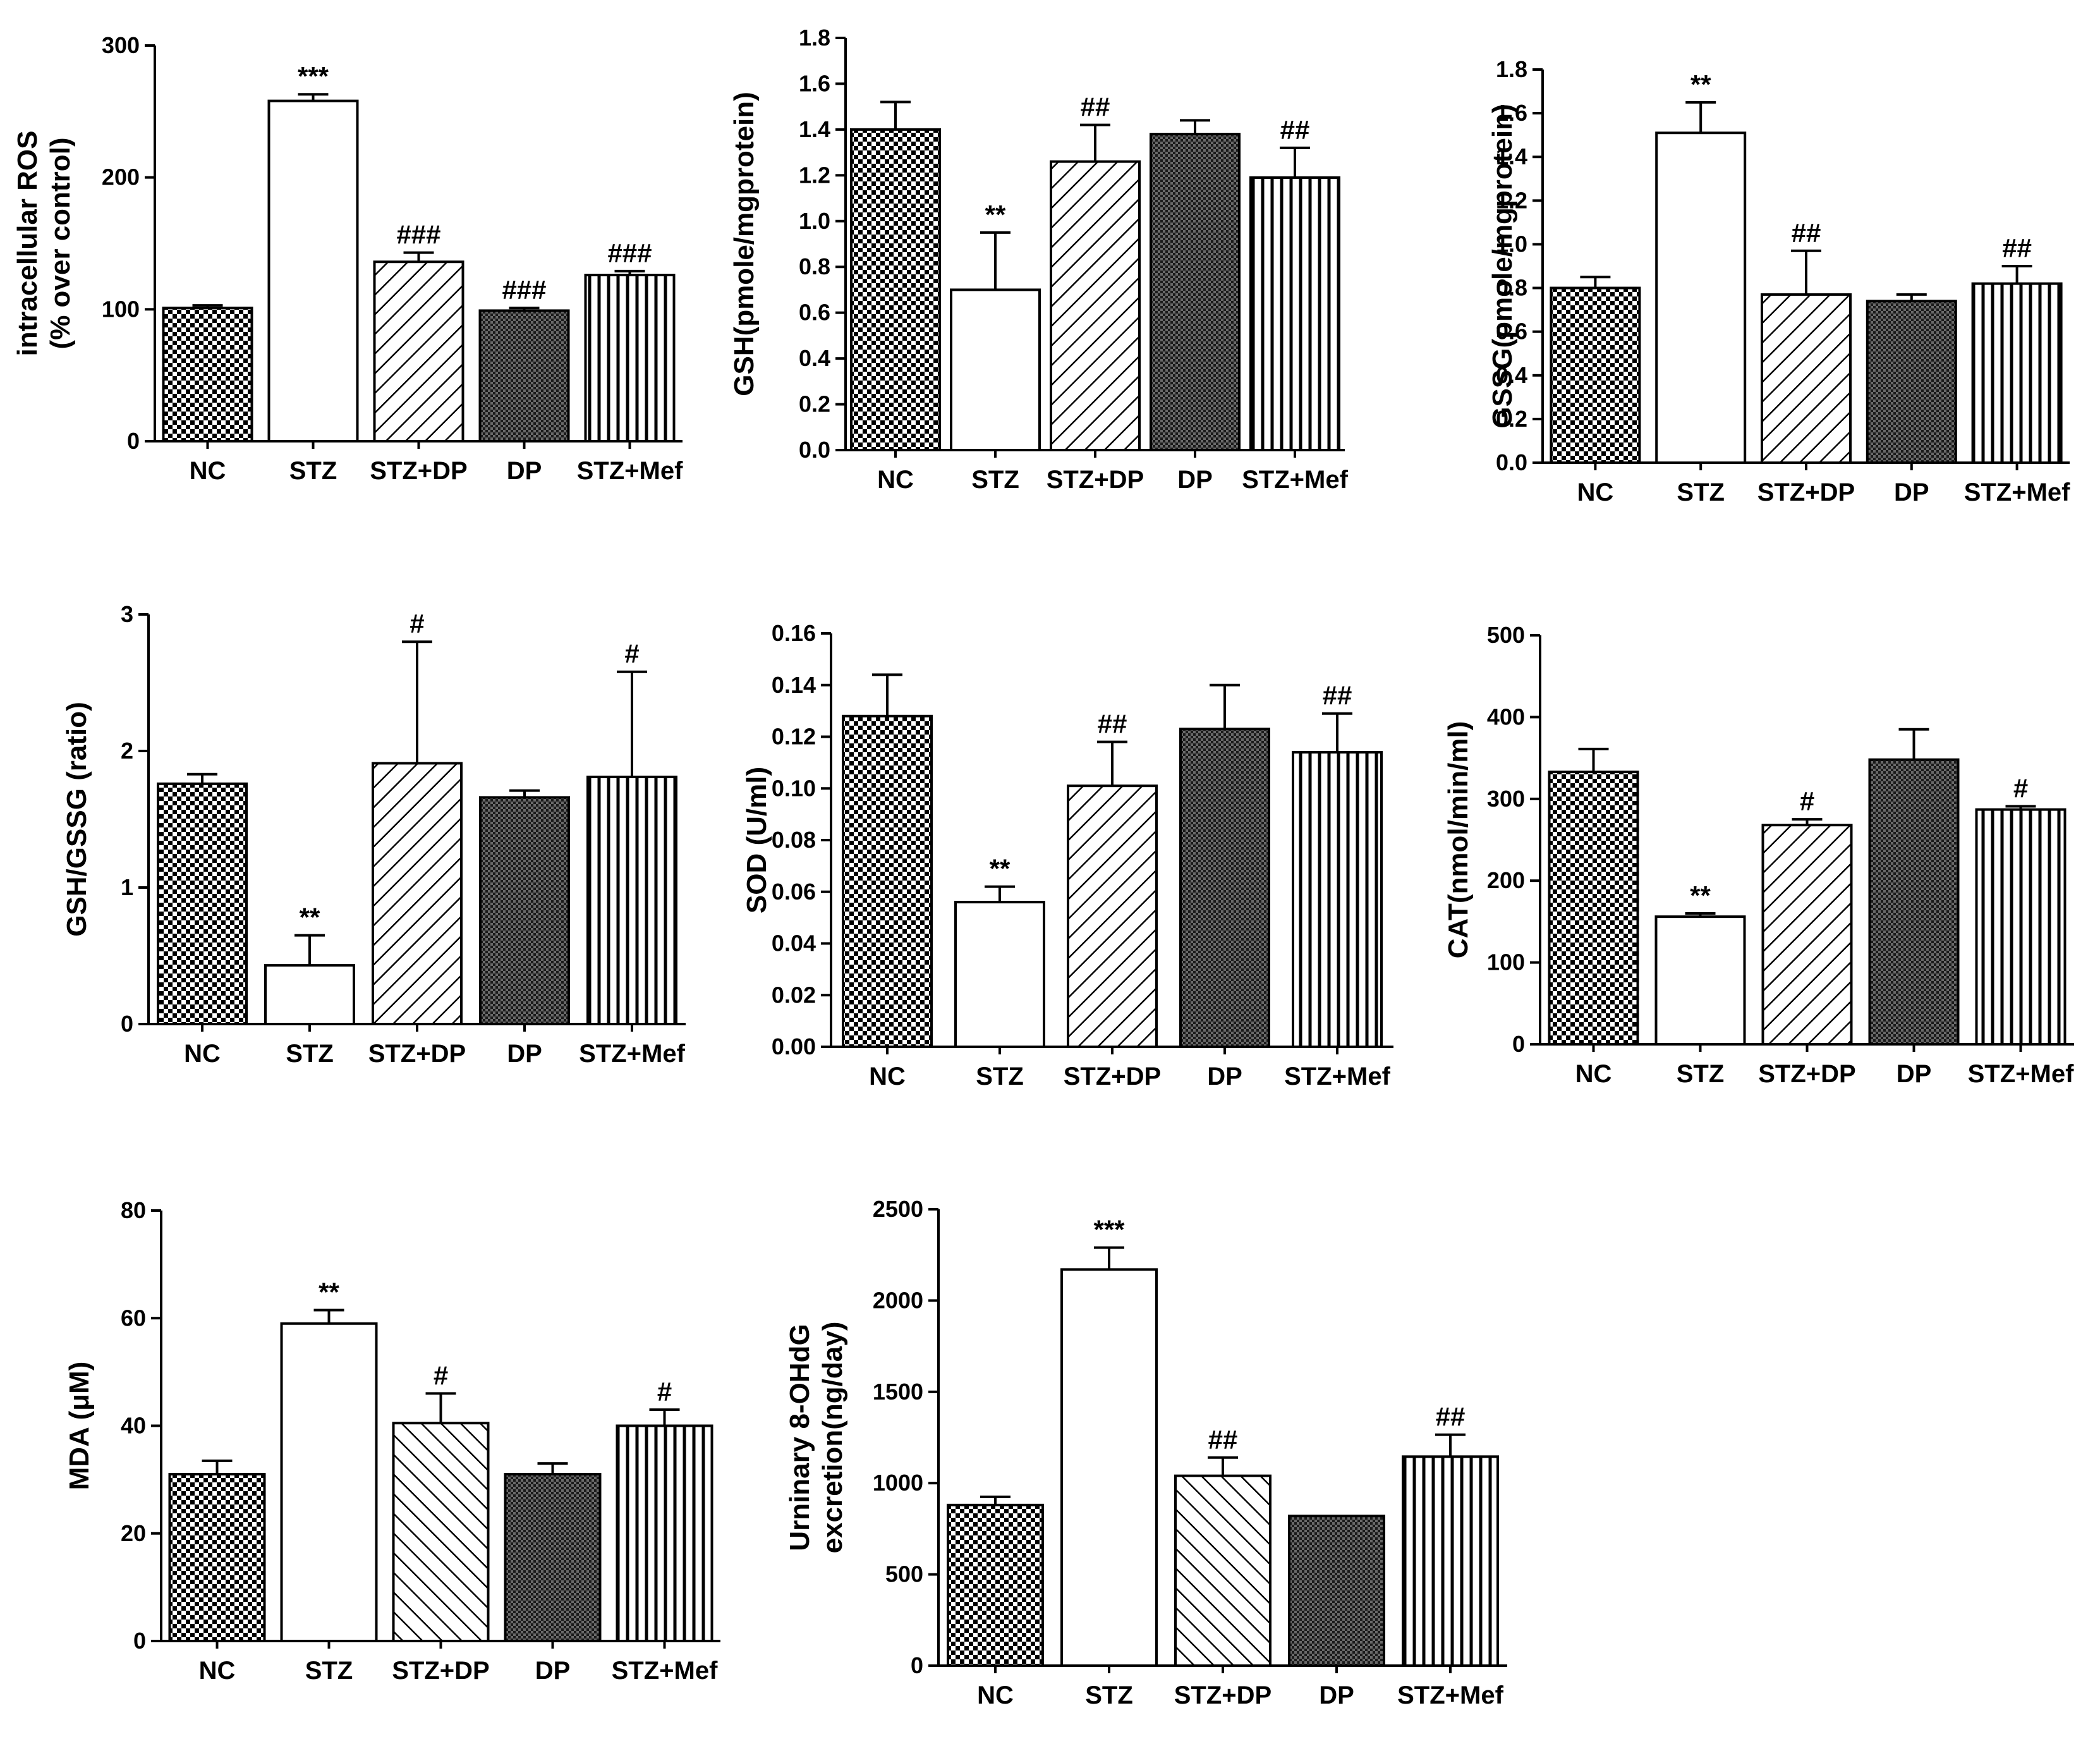 The width and height of the screenshot is (2100, 1739). I want to click on y-tick-label: 200, so click(1506, 880).